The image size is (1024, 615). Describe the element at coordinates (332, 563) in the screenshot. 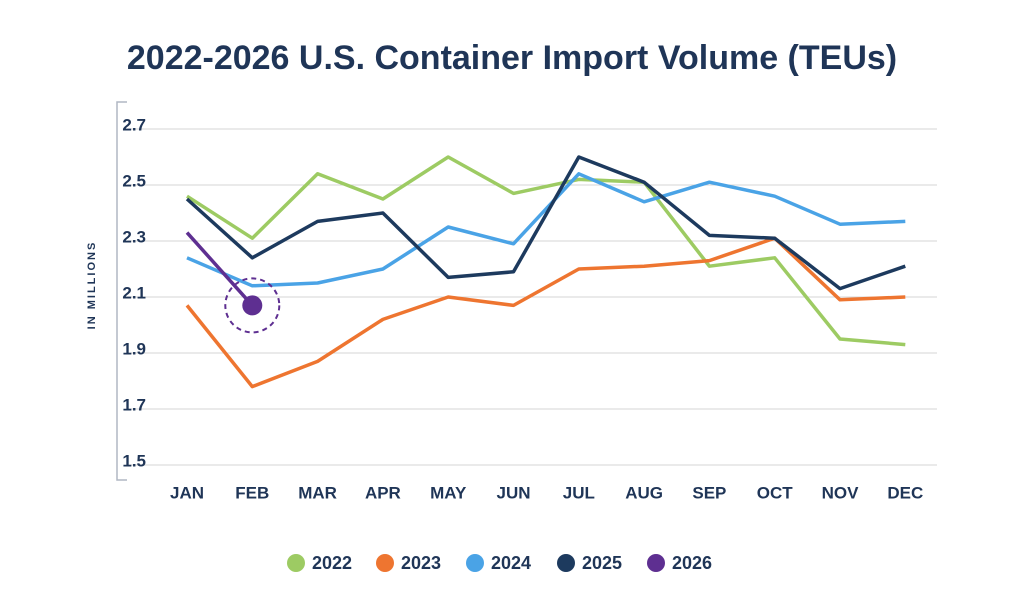

I see `legend-label: 2022` at that location.